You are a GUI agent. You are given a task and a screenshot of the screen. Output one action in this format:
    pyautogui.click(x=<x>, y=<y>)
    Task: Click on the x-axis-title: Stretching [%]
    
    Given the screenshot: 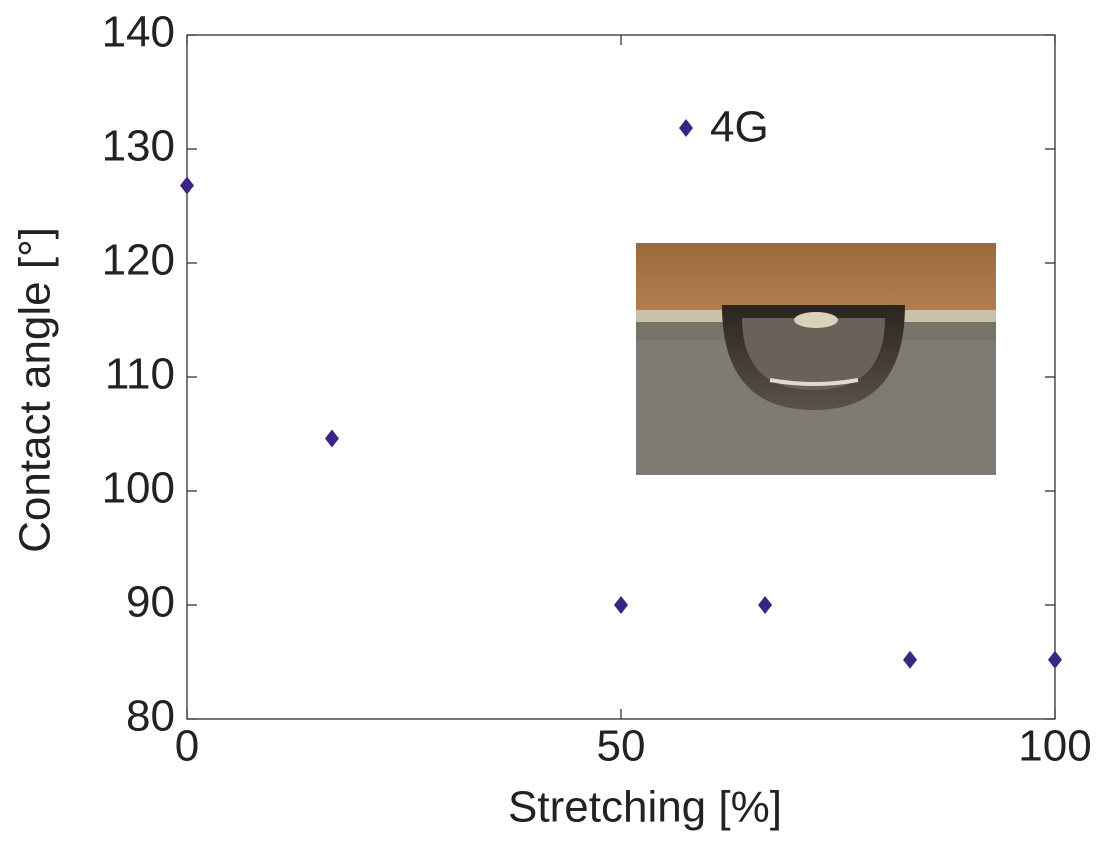 What is the action you would take?
    pyautogui.click(x=645, y=807)
    